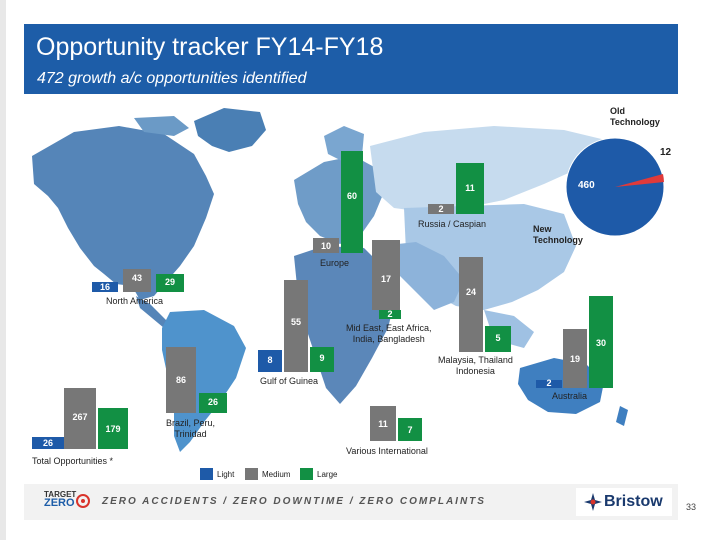 This screenshot has height=540, width=720. Describe the element at coordinates (633, 501) in the screenshot. I see `bristow-wordmark: Bristow` at that location.